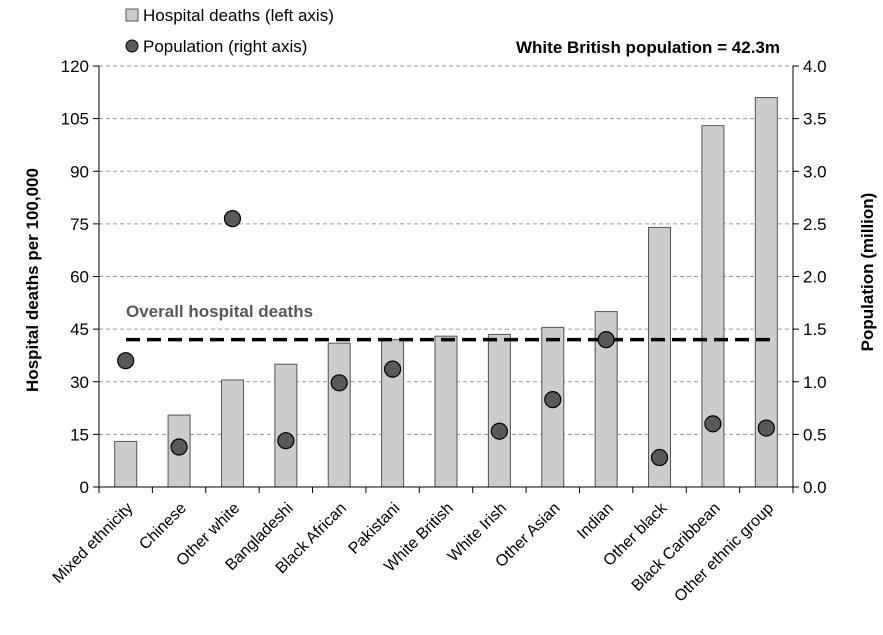 This screenshot has width=883, height=635. What do you see at coordinates (32, 280) in the screenshot?
I see `left-axis-title: Hospital deaths per 100,000` at bounding box center [32, 280].